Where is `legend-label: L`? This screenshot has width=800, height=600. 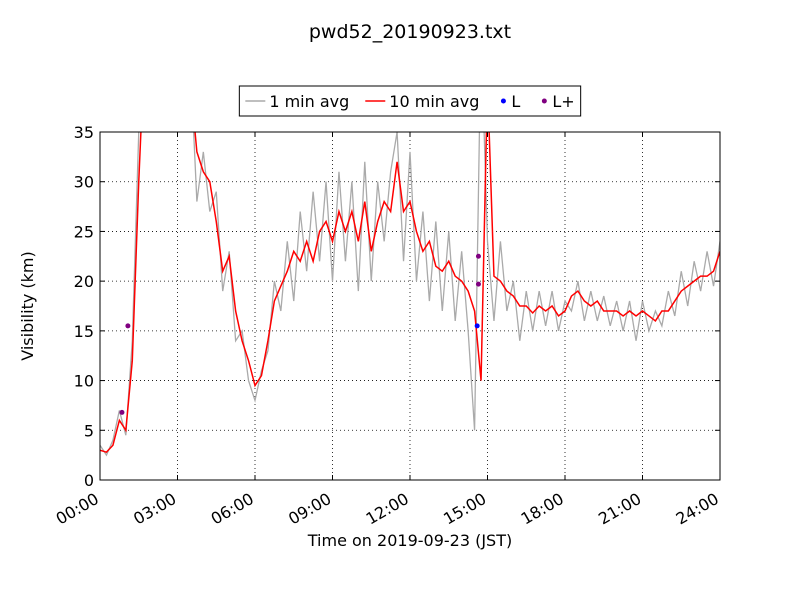 legend-label: L is located at coordinates (515, 101).